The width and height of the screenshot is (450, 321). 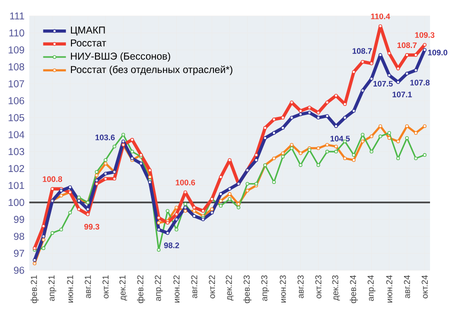 I want to click on y-tick-label: 104, so click(x=16, y=134).